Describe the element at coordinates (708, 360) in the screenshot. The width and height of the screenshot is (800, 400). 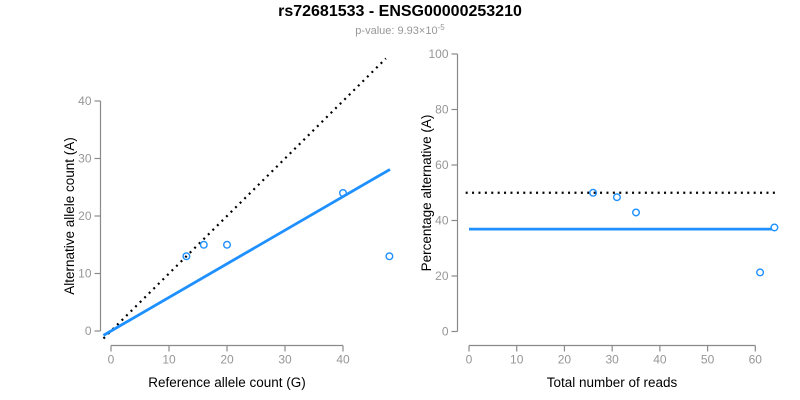
I see `x-tick-label: 50` at that location.